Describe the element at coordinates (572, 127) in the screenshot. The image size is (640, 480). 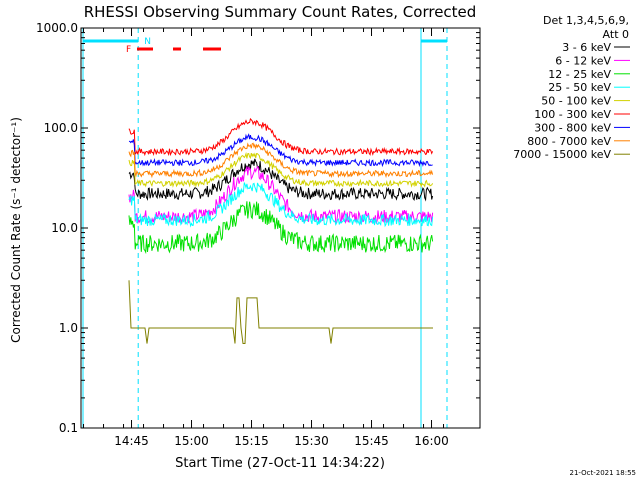
I see `legend-label-6: 300 - 800 keV` at that location.